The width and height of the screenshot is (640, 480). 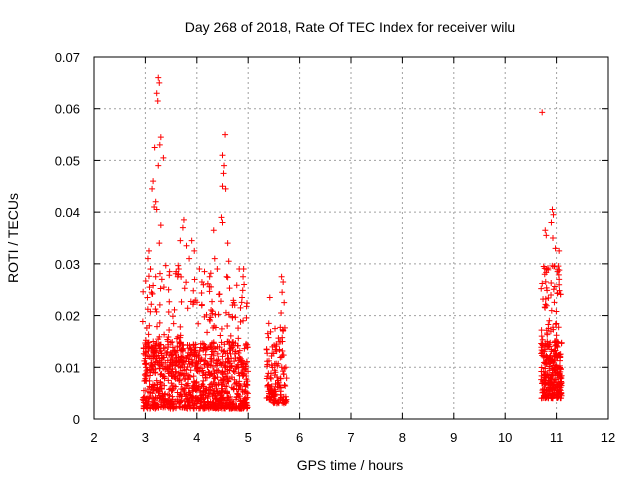 I want to click on y-tick-label: 0.02, so click(x=67, y=316).